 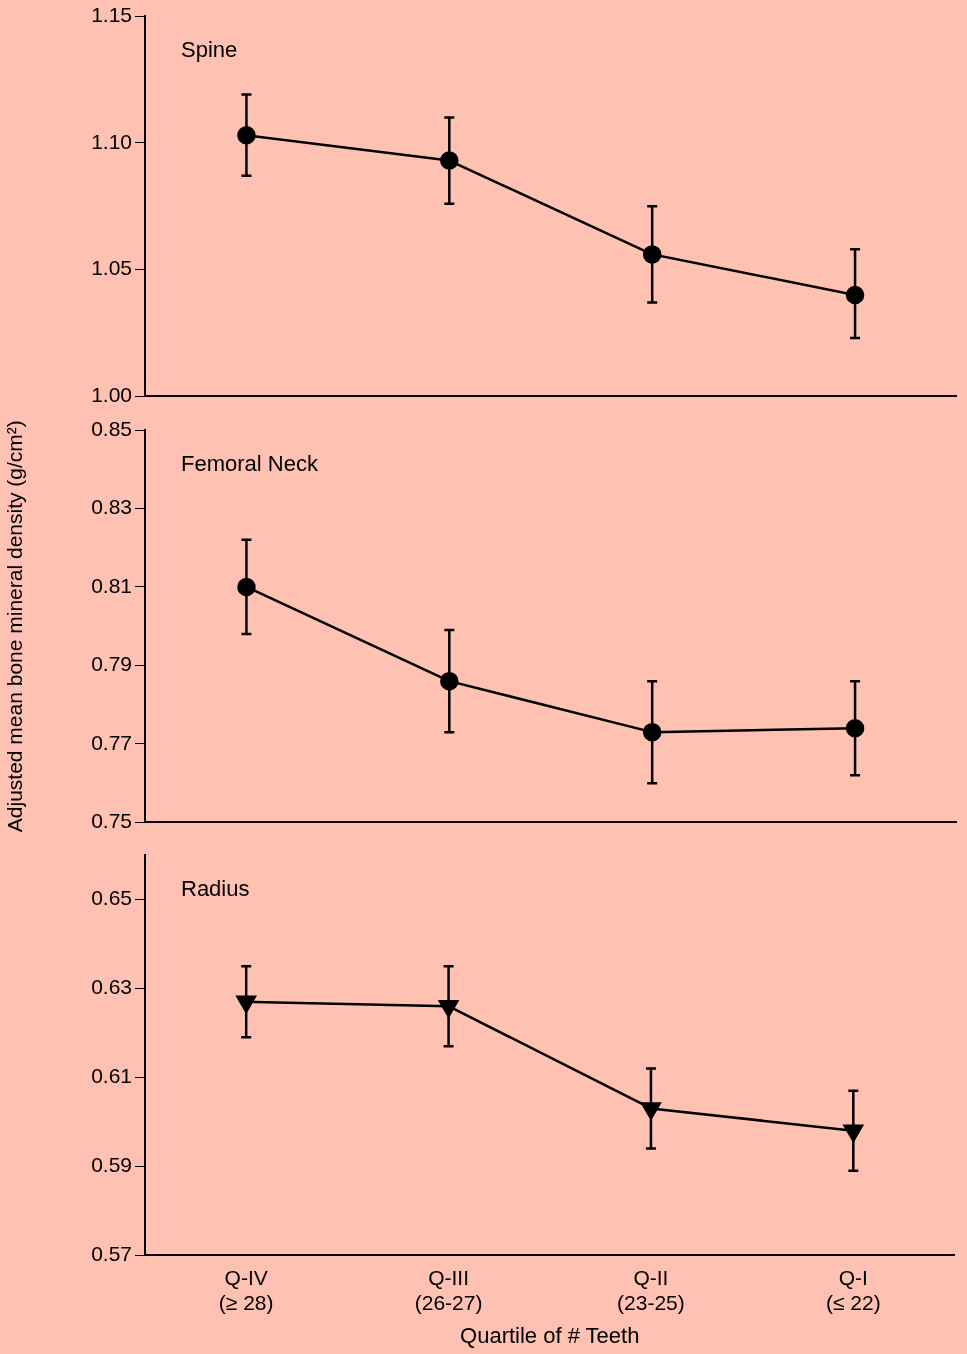 I want to click on y-axis-title: Adjusted mean bone mineral density (g/cm²), so click(x=15, y=626).